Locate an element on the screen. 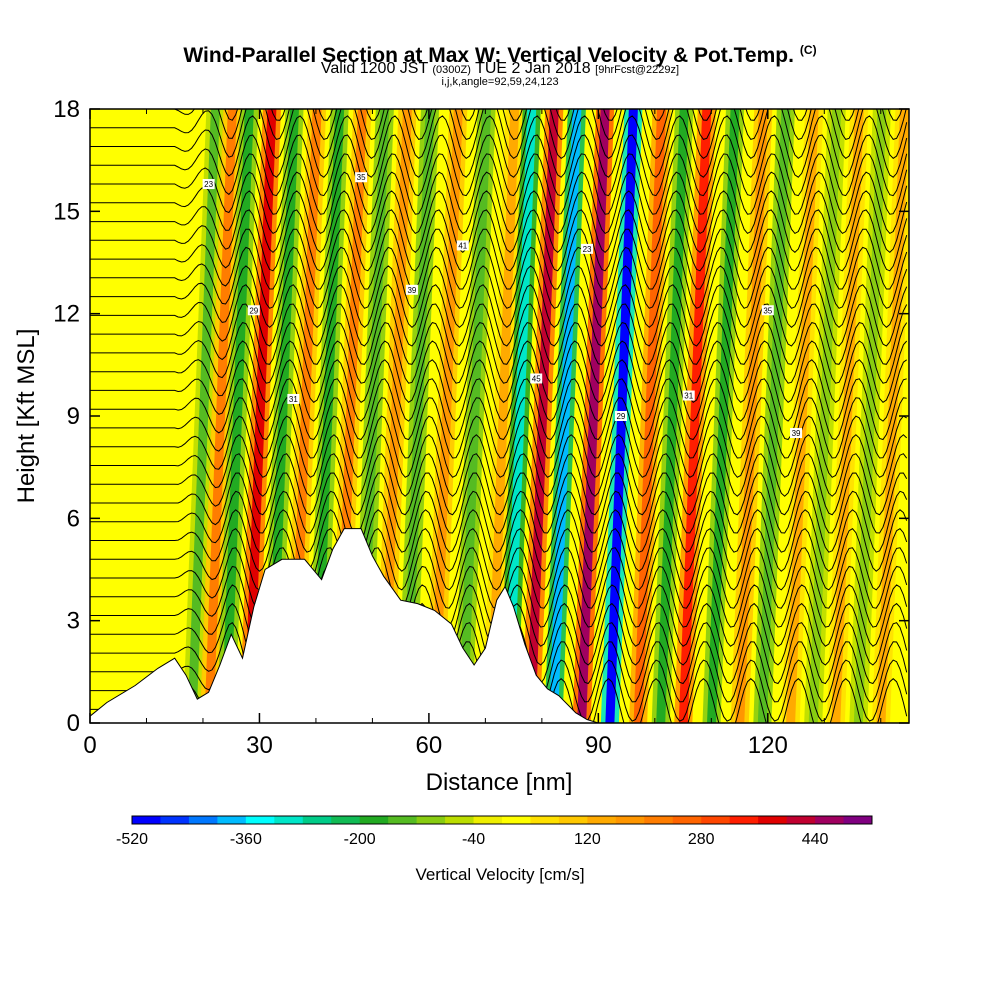 Image resolution: width=1000 pixels, height=1000 pixels. contour-label-11: 39 is located at coordinates (796, 433).